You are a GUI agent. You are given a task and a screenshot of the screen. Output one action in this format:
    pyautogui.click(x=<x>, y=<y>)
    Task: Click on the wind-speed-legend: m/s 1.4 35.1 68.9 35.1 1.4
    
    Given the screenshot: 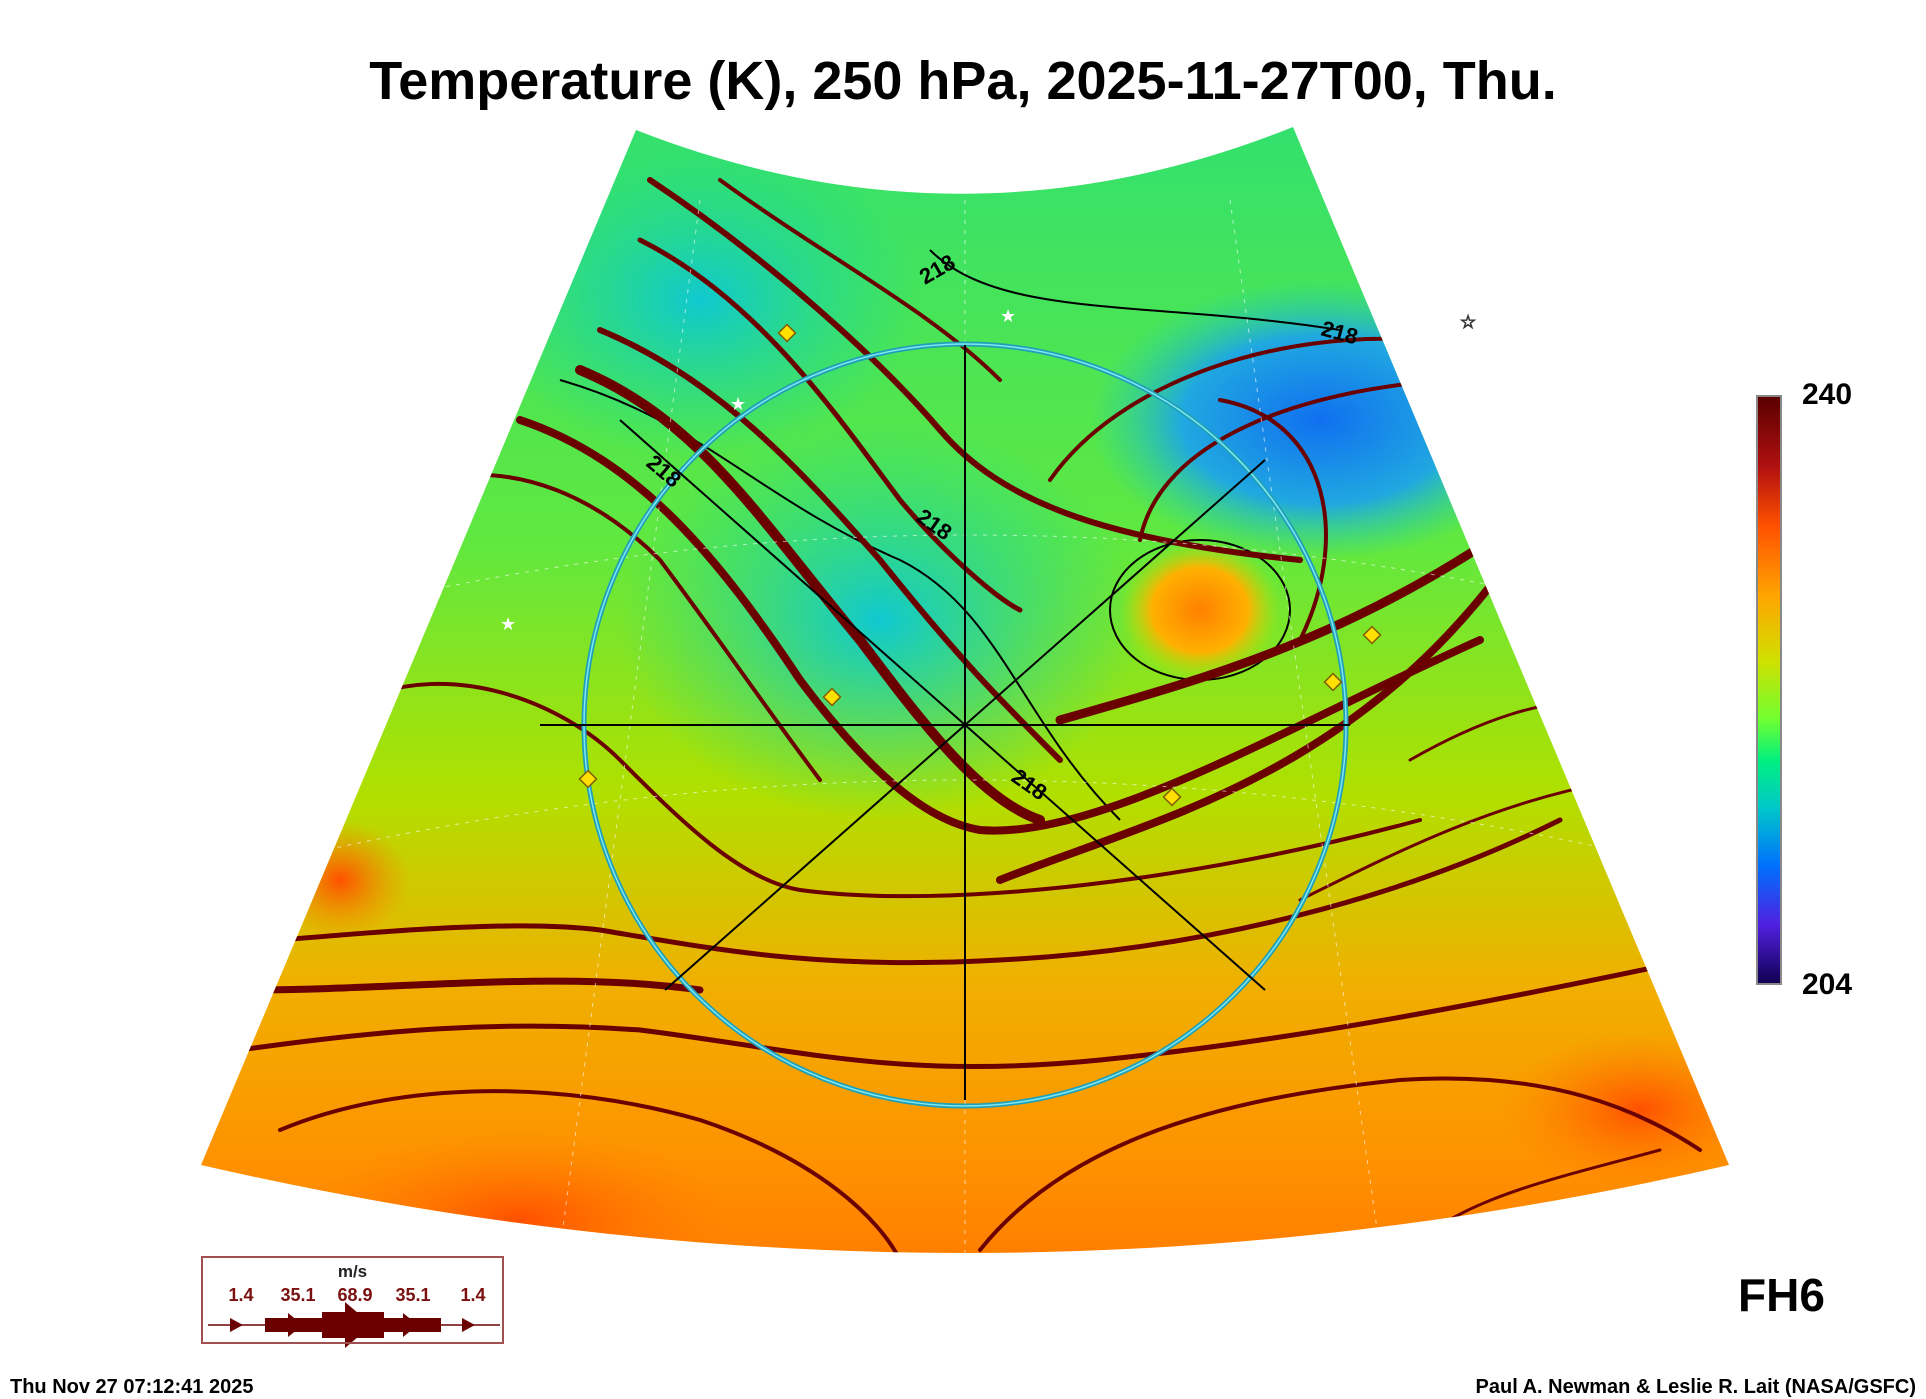 What is the action you would take?
    pyautogui.click(x=352, y=1300)
    